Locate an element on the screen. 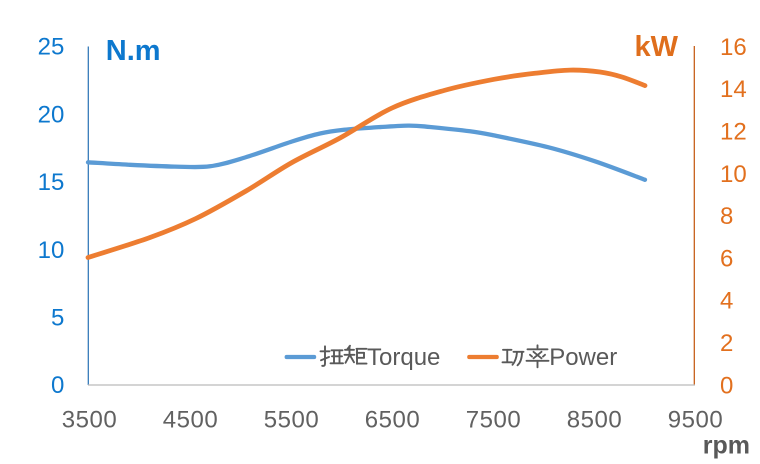 The width and height of the screenshot is (760, 464). svg-text: 15 is located at coordinates (51, 182).